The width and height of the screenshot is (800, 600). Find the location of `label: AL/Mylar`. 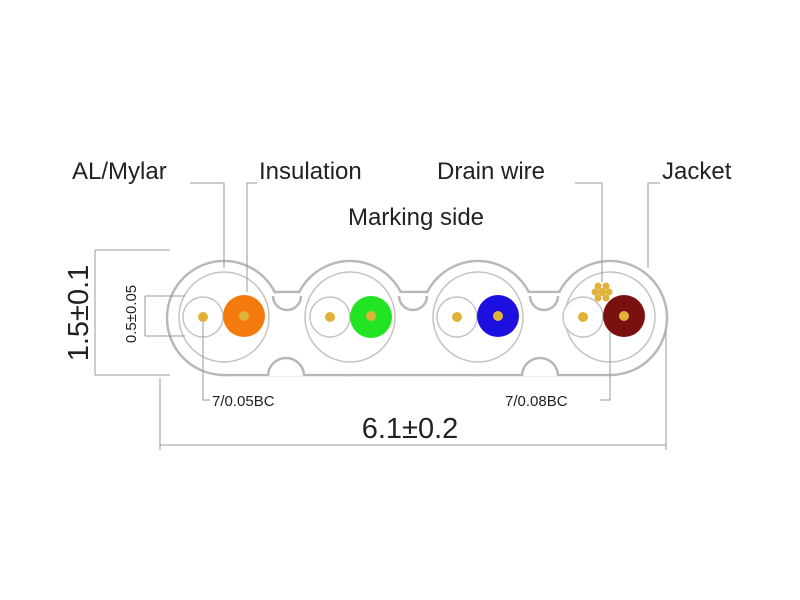

label: AL/Mylar is located at coordinates (119, 171).